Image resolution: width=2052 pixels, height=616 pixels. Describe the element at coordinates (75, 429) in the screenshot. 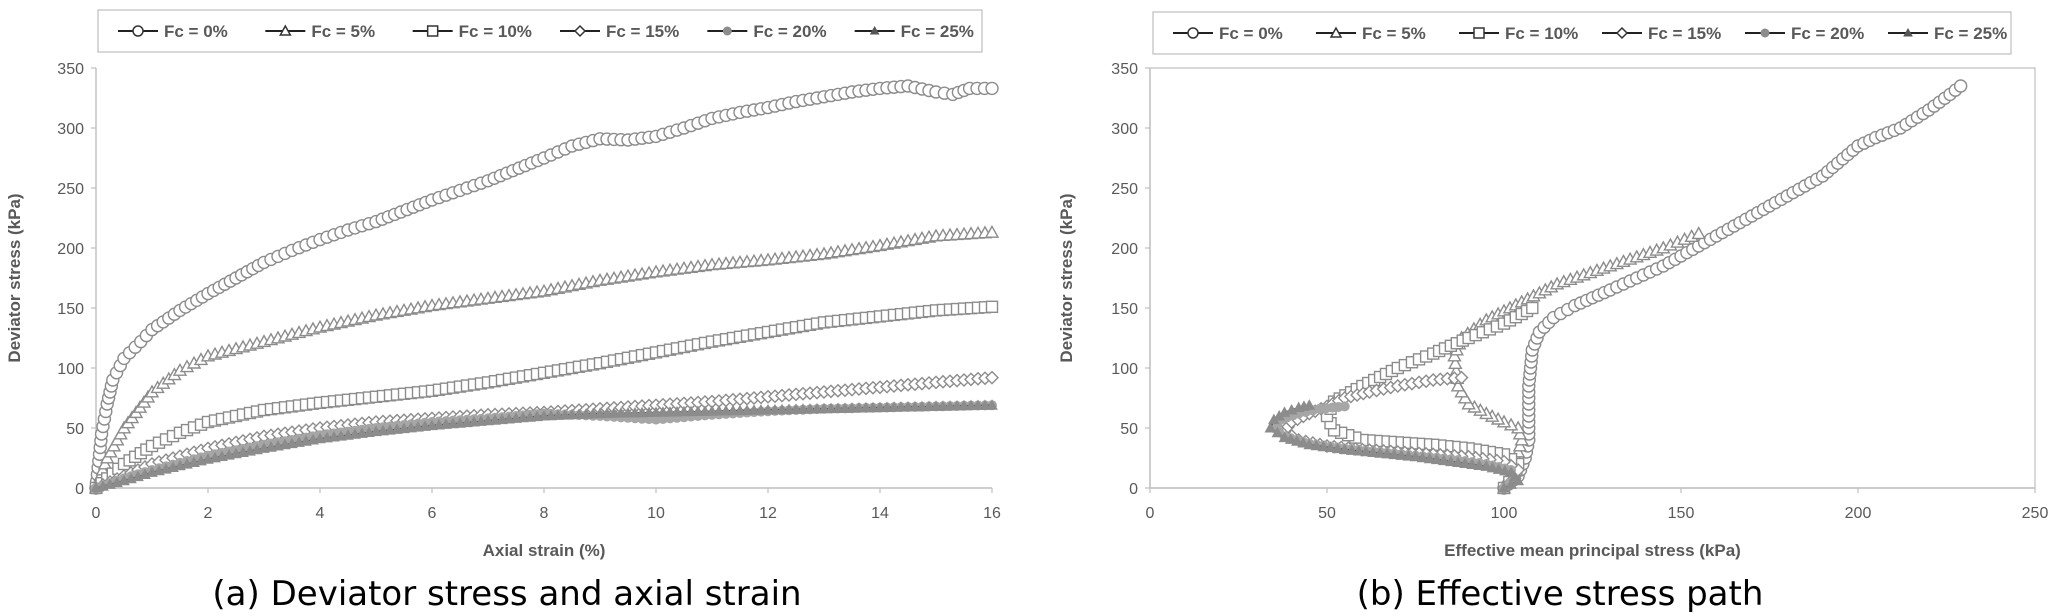

I see `y-tick-label: 50` at that location.